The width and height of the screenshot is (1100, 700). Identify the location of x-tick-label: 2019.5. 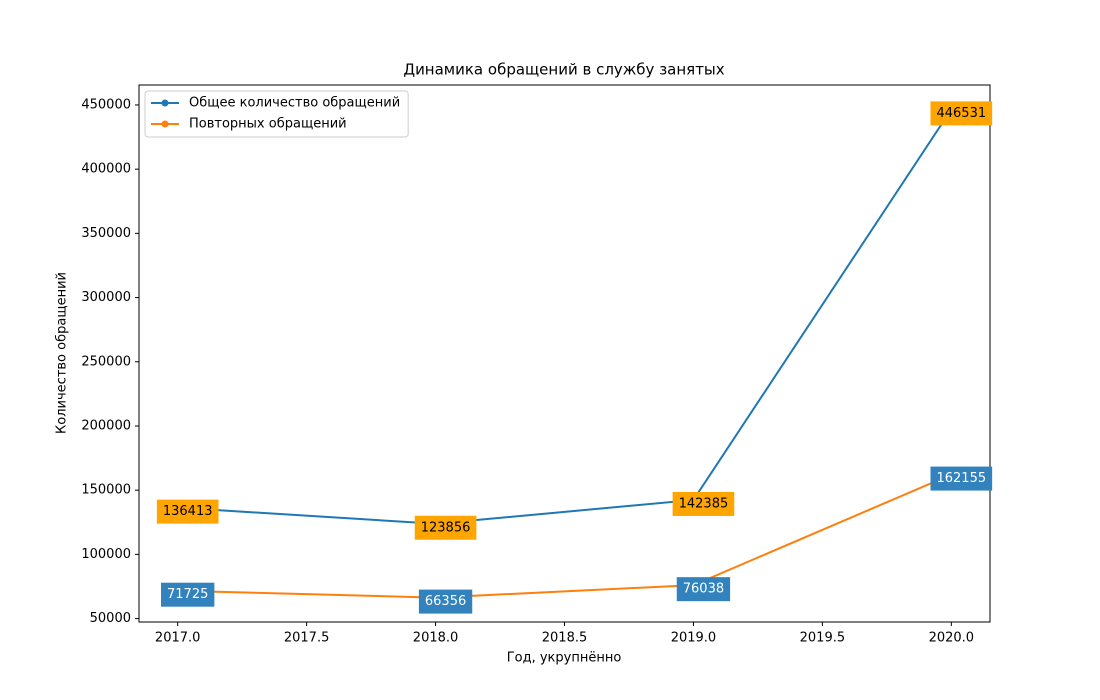
(823, 638).